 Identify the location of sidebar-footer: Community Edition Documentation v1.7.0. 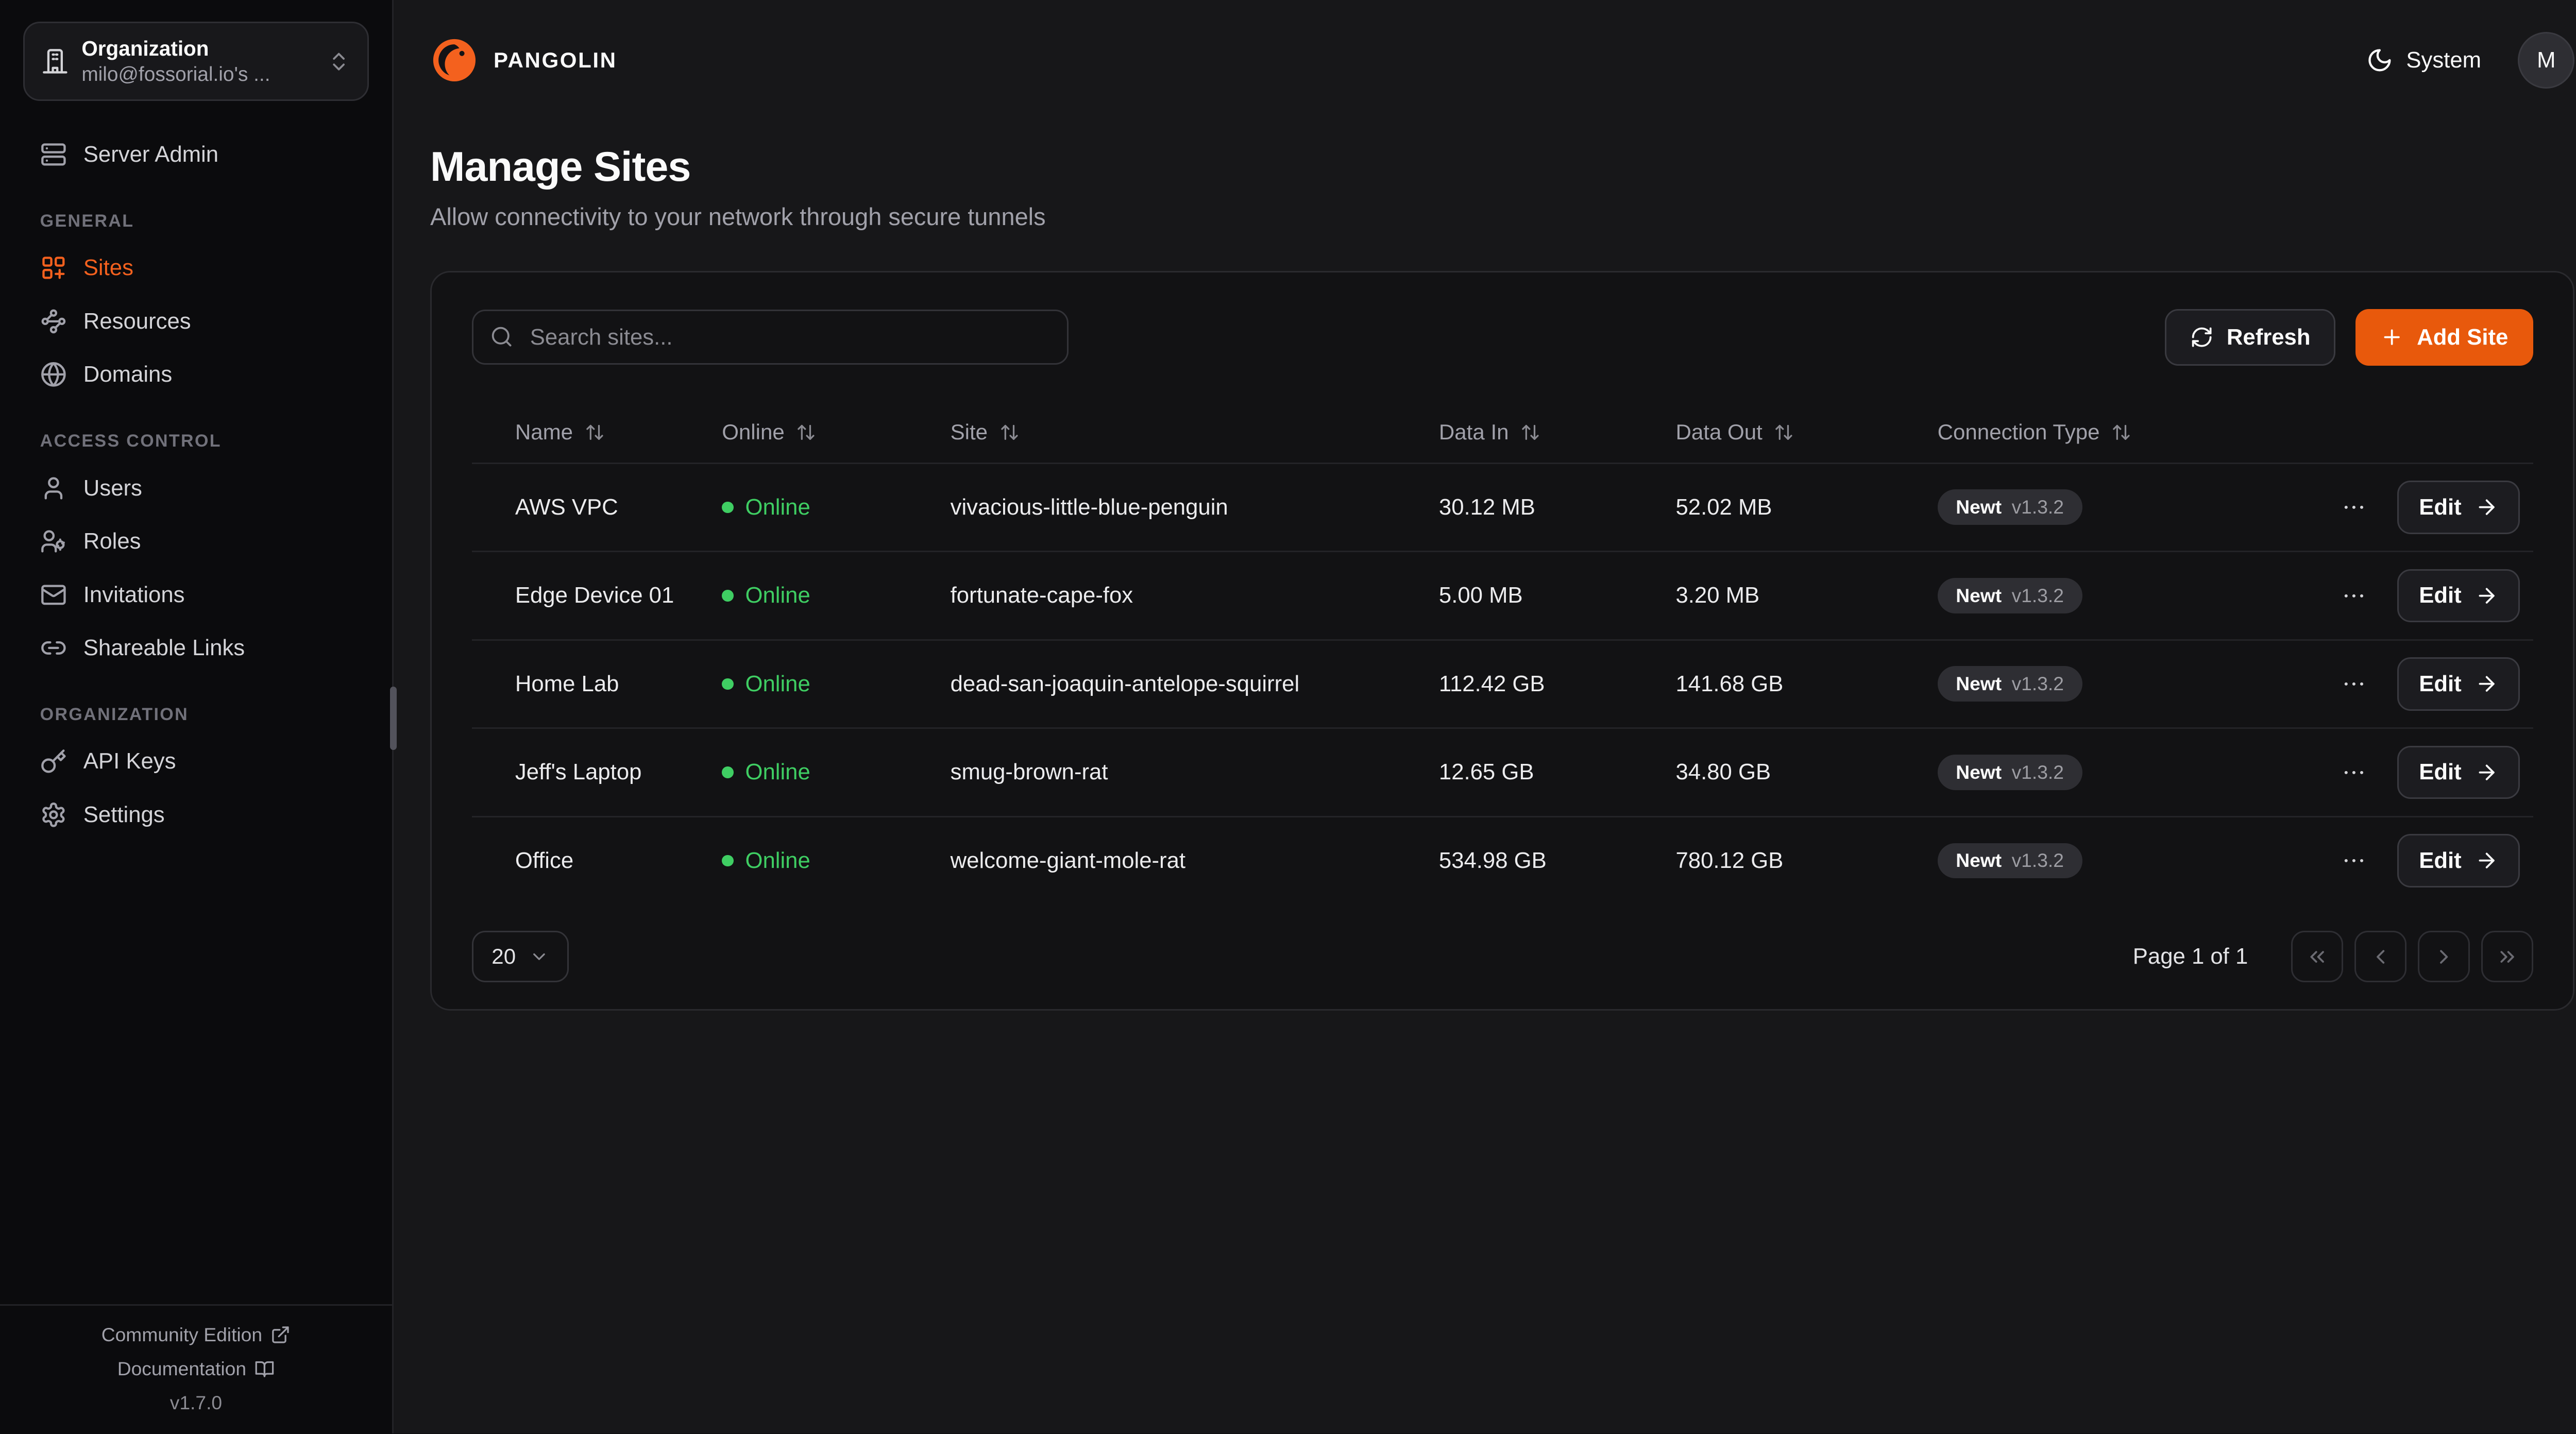
(196, 1369).